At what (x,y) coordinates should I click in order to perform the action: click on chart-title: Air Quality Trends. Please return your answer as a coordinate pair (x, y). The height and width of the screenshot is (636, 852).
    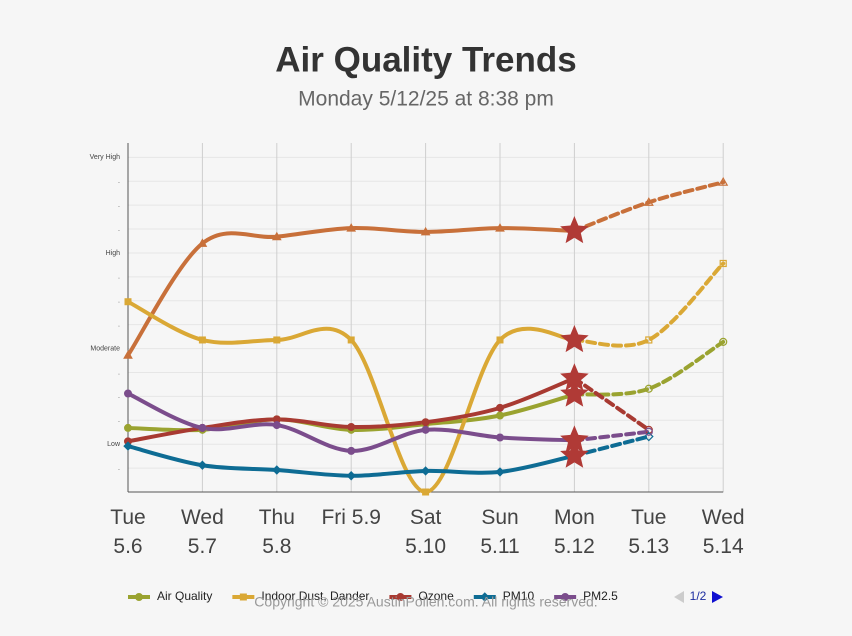
    Looking at the image, I should click on (425, 59).